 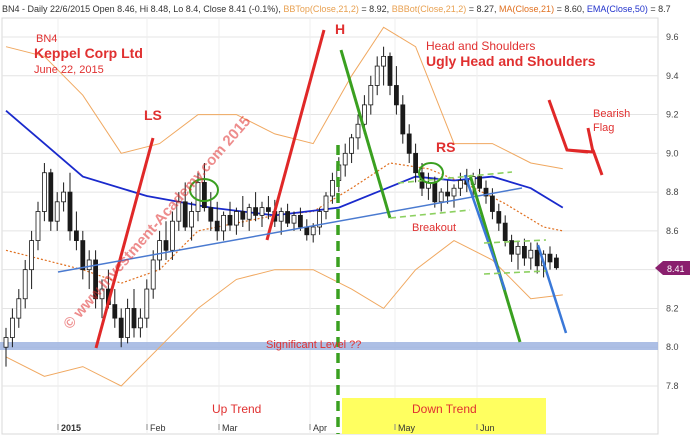 What do you see at coordinates (455, 177) in the screenshot?
I see `rs-channel-top` at bounding box center [455, 177].